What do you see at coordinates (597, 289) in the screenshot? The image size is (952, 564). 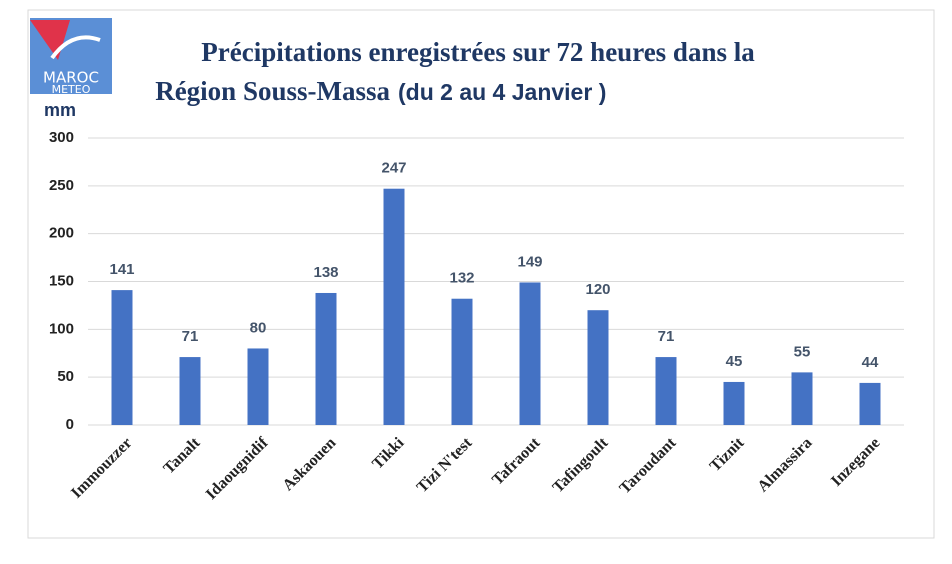 I see `data-label: 120` at bounding box center [597, 289].